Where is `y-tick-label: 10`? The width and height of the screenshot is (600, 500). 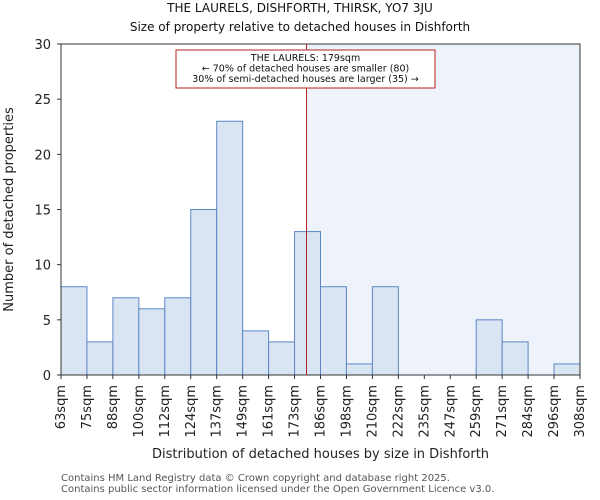
y-tick-label: 10 is located at coordinates (42, 266).